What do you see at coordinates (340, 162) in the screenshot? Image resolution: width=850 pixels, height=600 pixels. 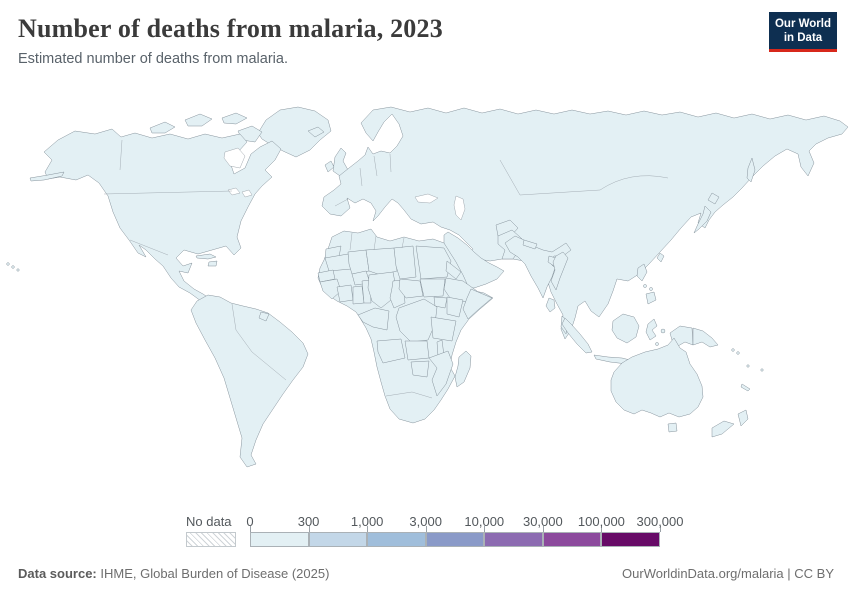 I see `country-united-kingdom` at bounding box center [340, 162].